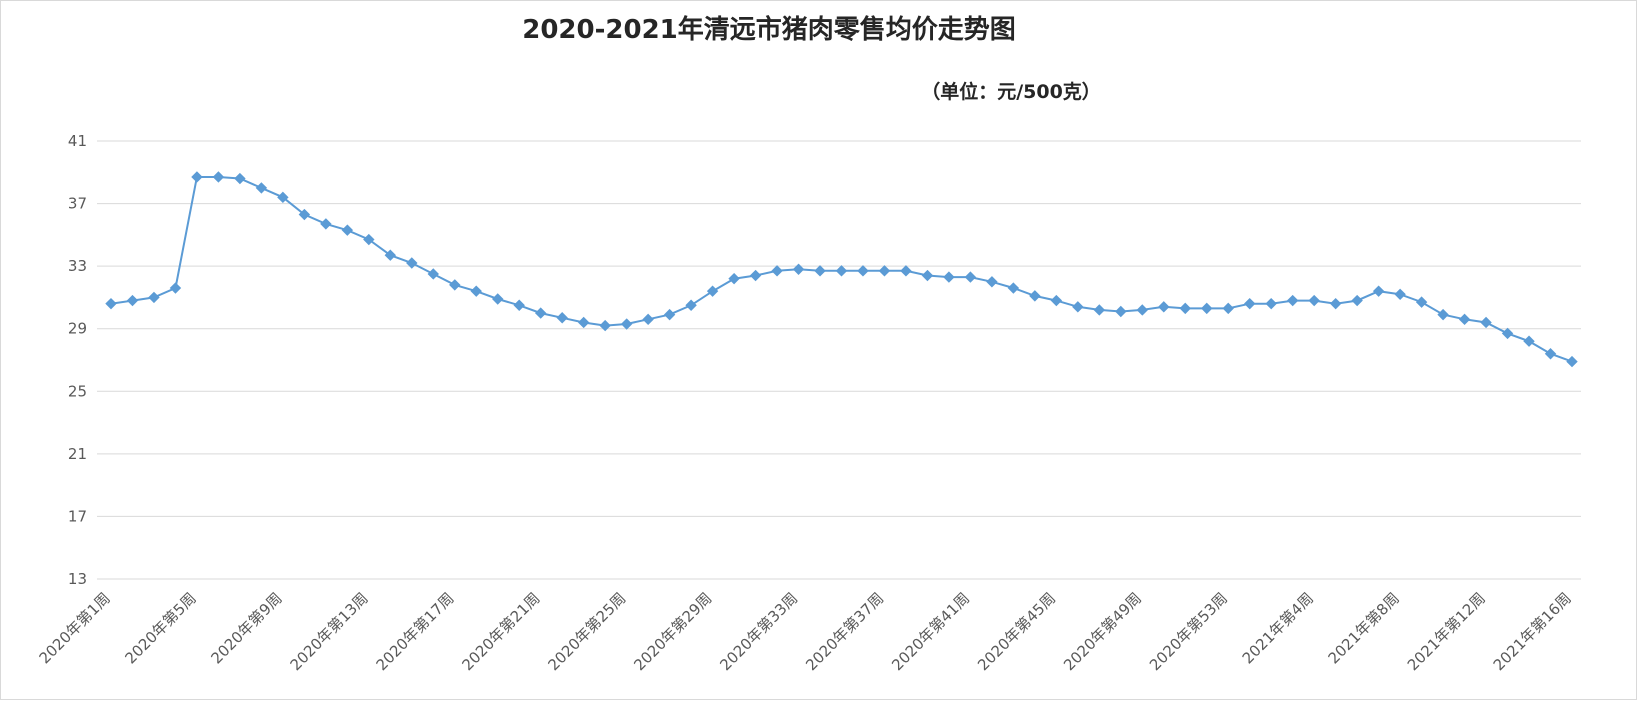 The height and width of the screenshot is (704, 1637). What do you see at coordinates (77, 329) in the screenshot?
I see `y-tick-label: 29` at bounding box center [77, 329].